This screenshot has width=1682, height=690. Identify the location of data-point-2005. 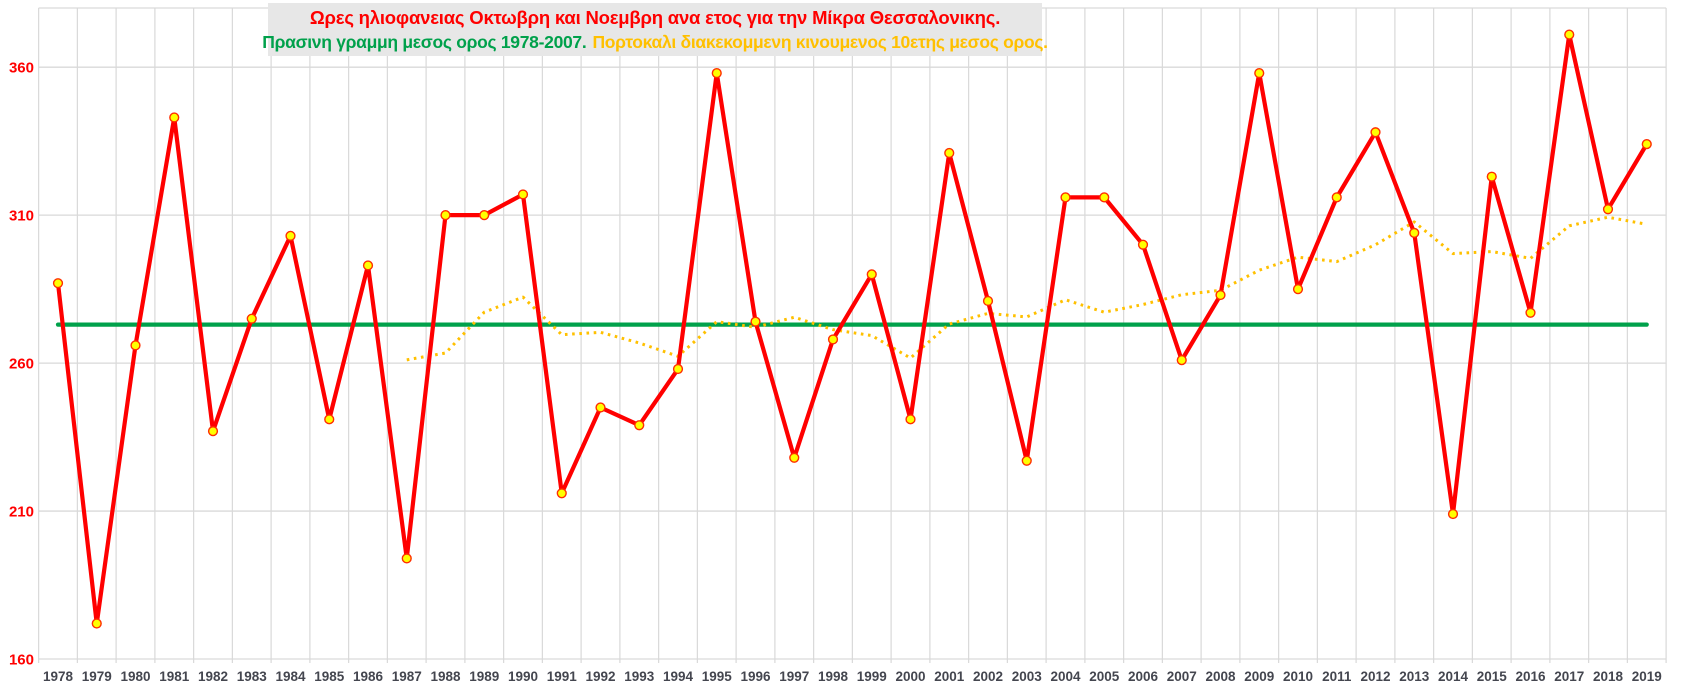
(1104, 197).